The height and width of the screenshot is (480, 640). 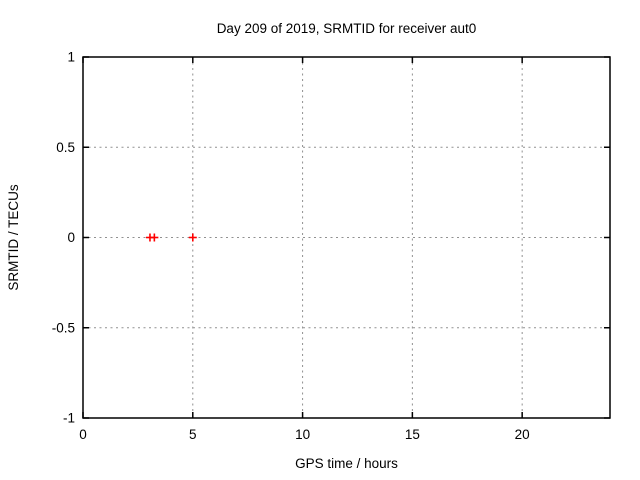 I want to click on x-tick-label: 15, so click(x=412, y=434).